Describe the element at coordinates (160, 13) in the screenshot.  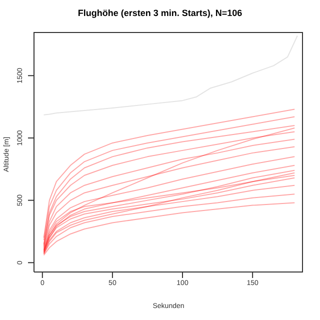
I see `chart-title: Flughöhe (ersten 3 min. Starts), N=106` at that location.